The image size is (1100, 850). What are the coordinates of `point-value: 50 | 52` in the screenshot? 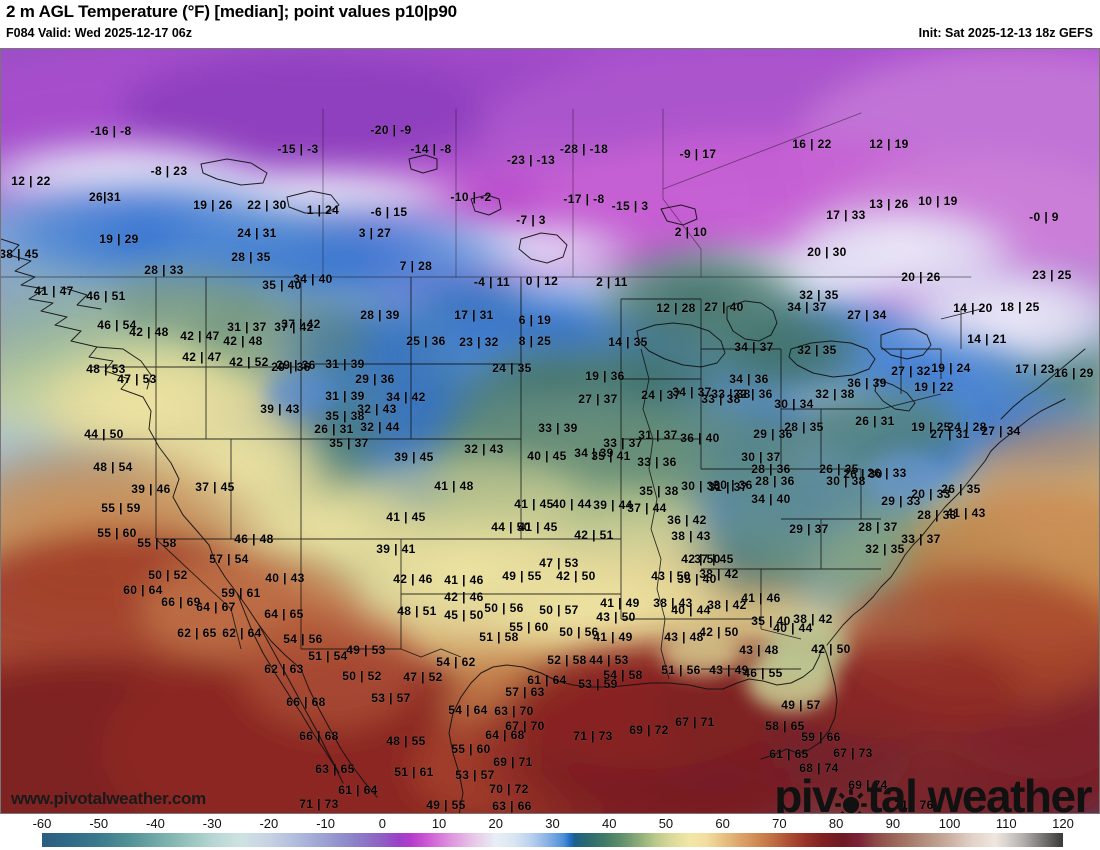 It's located at (362, 676).